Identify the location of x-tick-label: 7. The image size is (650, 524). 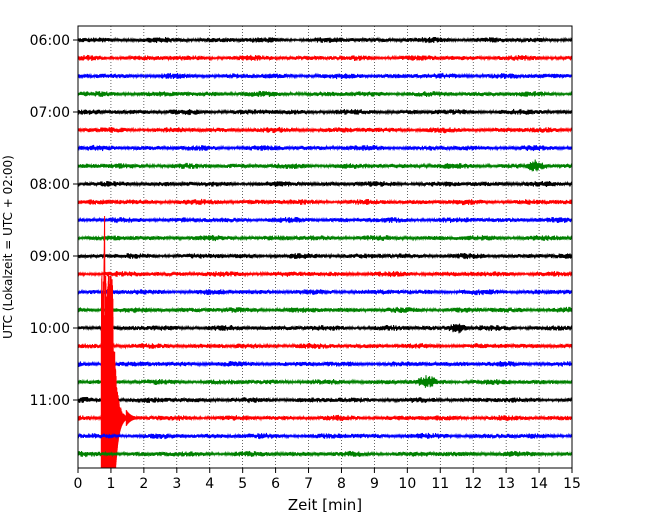
(308, 484).